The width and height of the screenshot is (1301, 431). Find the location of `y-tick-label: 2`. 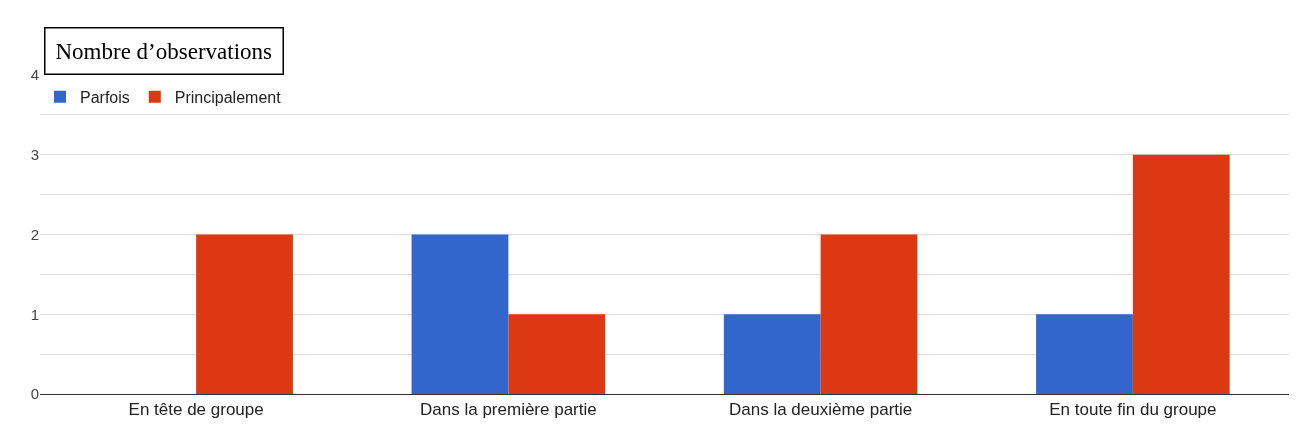

y-tick-label: 2 is located at coordinates (34, 234).